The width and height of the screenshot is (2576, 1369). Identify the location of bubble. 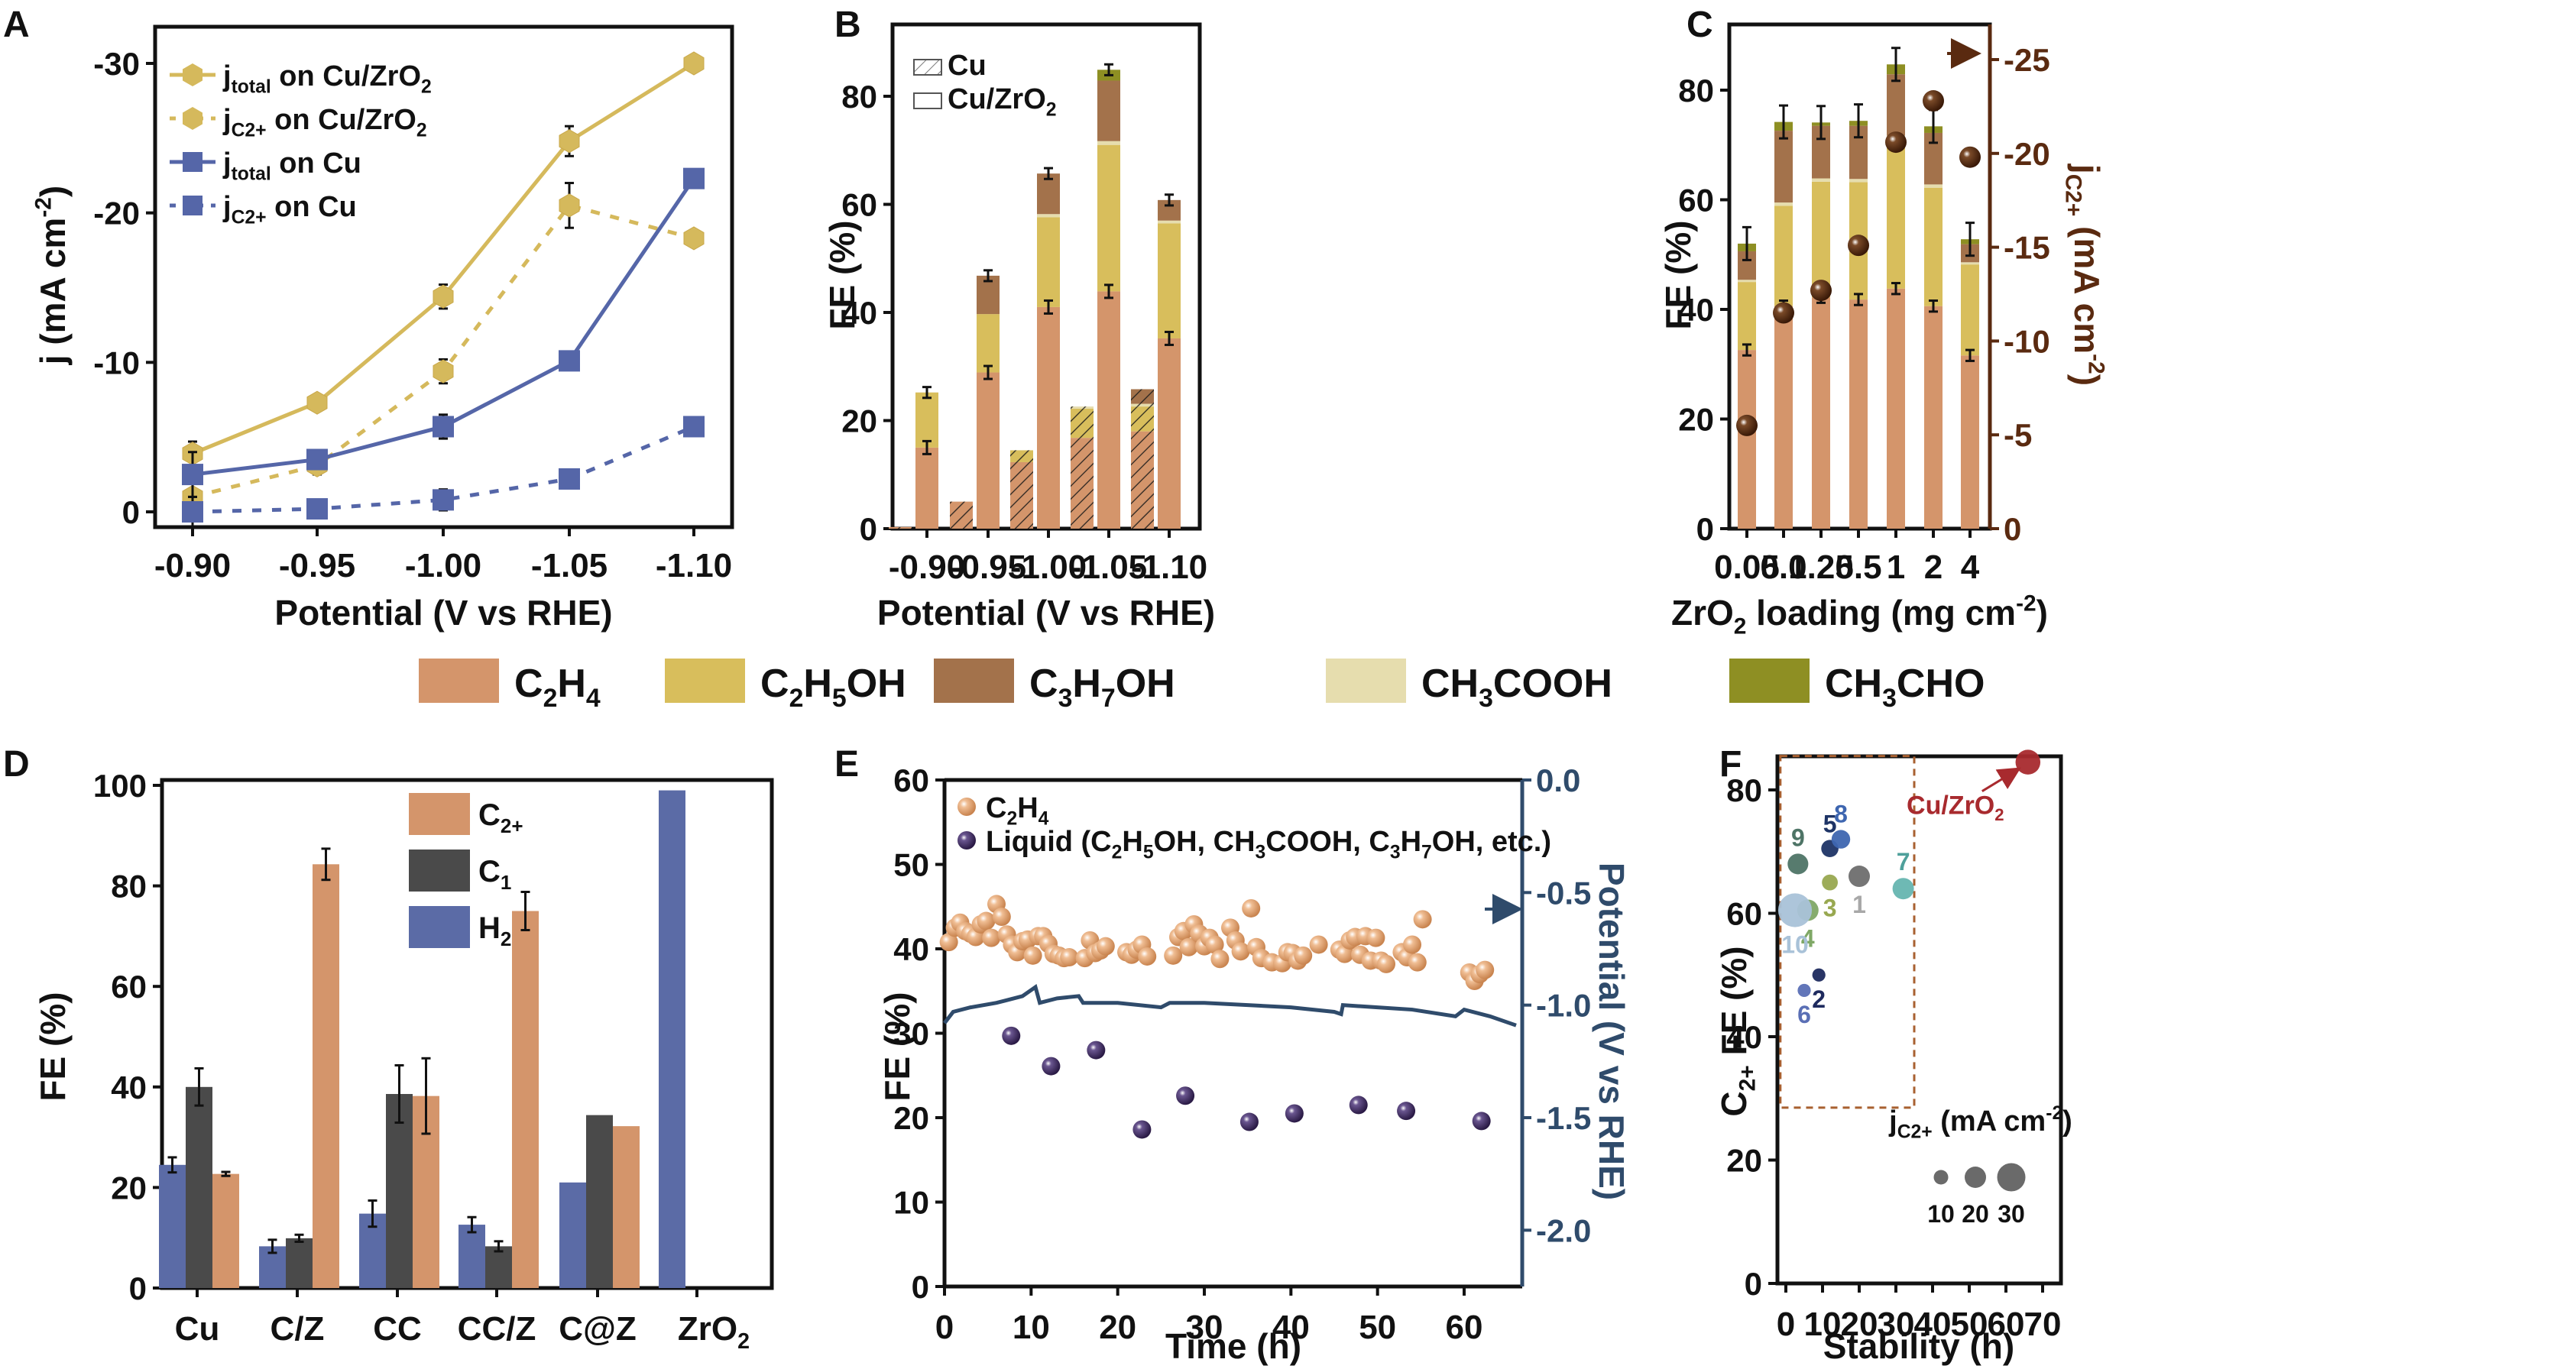
(1819, 975).